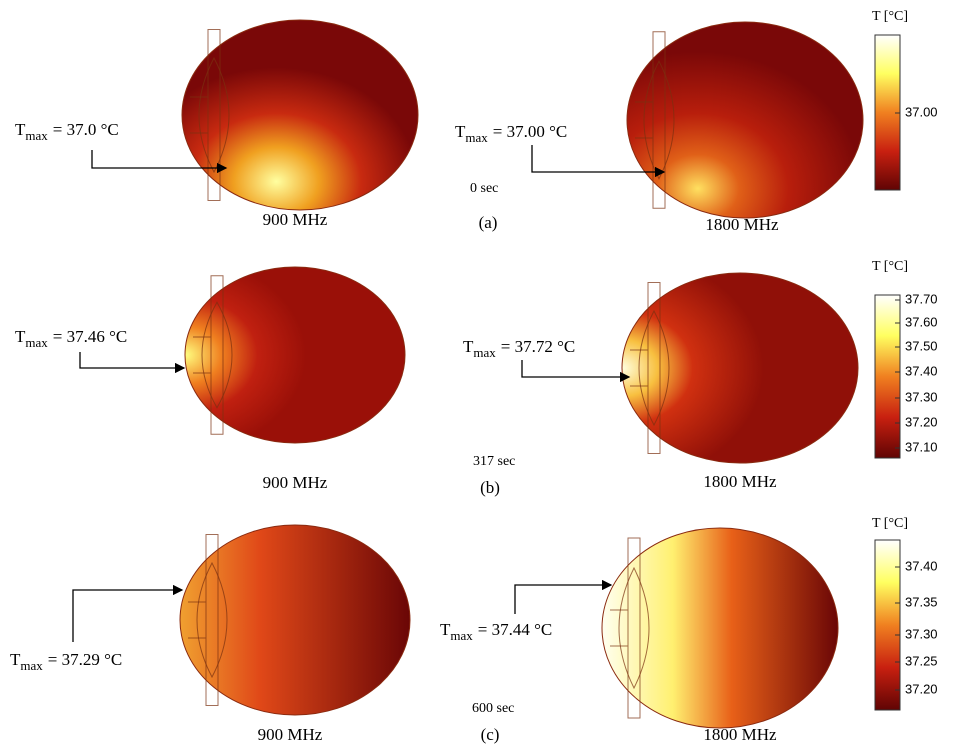 Image resolution: width=958 pixels, height=747 pixels. What do you see at coordinates (921, 660) in the screenshot?
I see `colorbar-tick-label: 37.25` at bounding box center [921, 660].